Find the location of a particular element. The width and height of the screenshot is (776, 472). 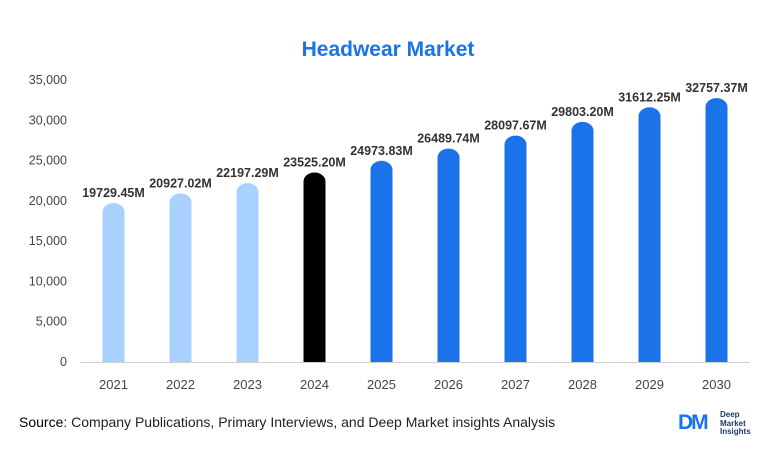

company-logo: DM Deep Market Insights is located at coordinates (723, 424).